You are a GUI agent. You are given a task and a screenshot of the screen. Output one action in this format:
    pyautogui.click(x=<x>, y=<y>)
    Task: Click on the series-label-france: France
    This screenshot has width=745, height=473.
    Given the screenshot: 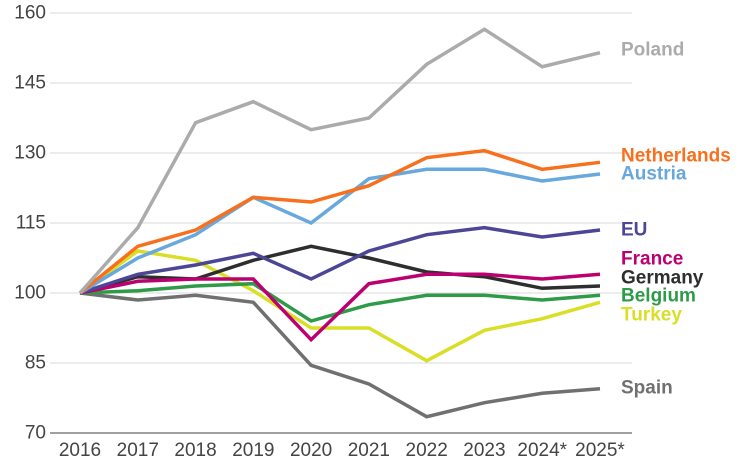 What is the action you would take?
    pyautogui.click(x=652, y=259)
    